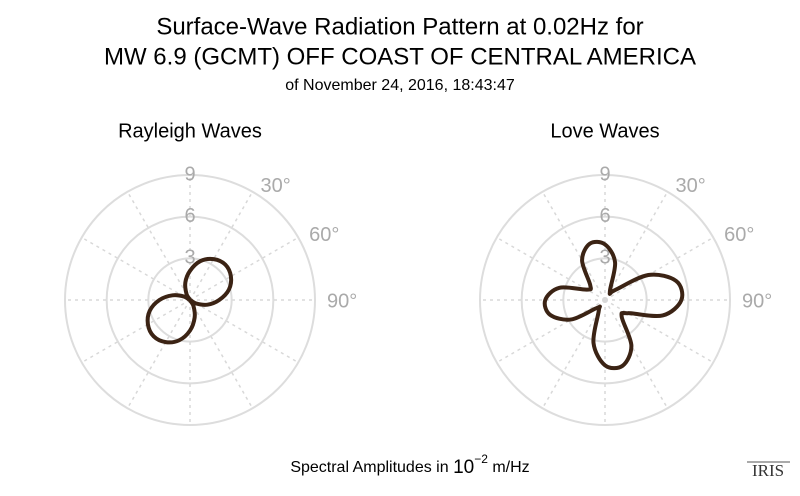 This screenshot has width=800, height=496. Describe the element at coordinates (768, 470) in the screenshot. I see `logo: IRIS` at that location.